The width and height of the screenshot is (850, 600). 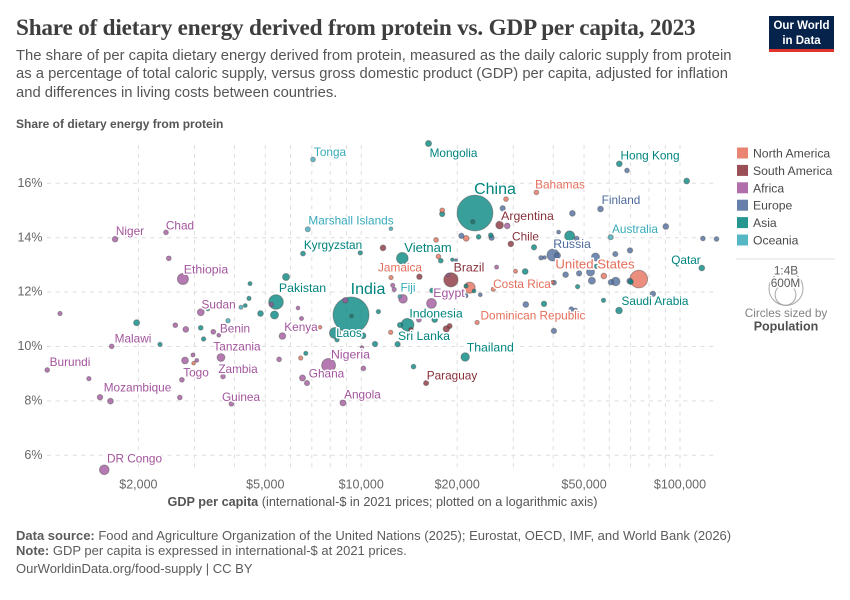 What do you see at coordinates (29, 292) in the screenshot?
I see `svg-text: 12%` at bounding box center [29, 292].